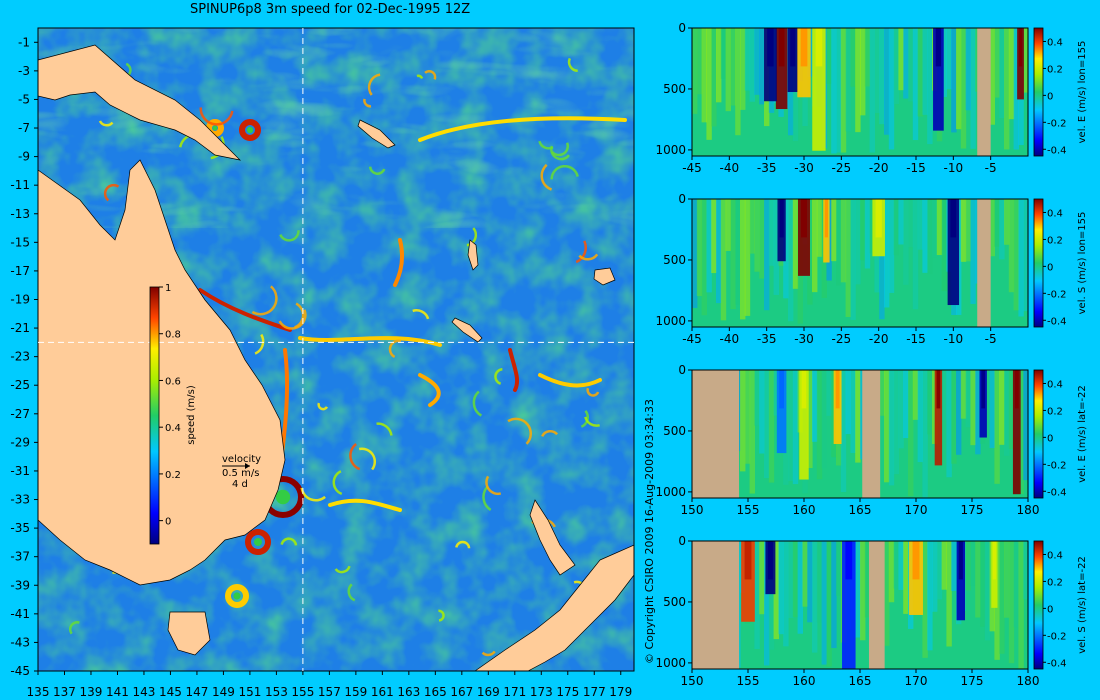  I want to click on section-x-tick-label: 160, so click(804, 681).